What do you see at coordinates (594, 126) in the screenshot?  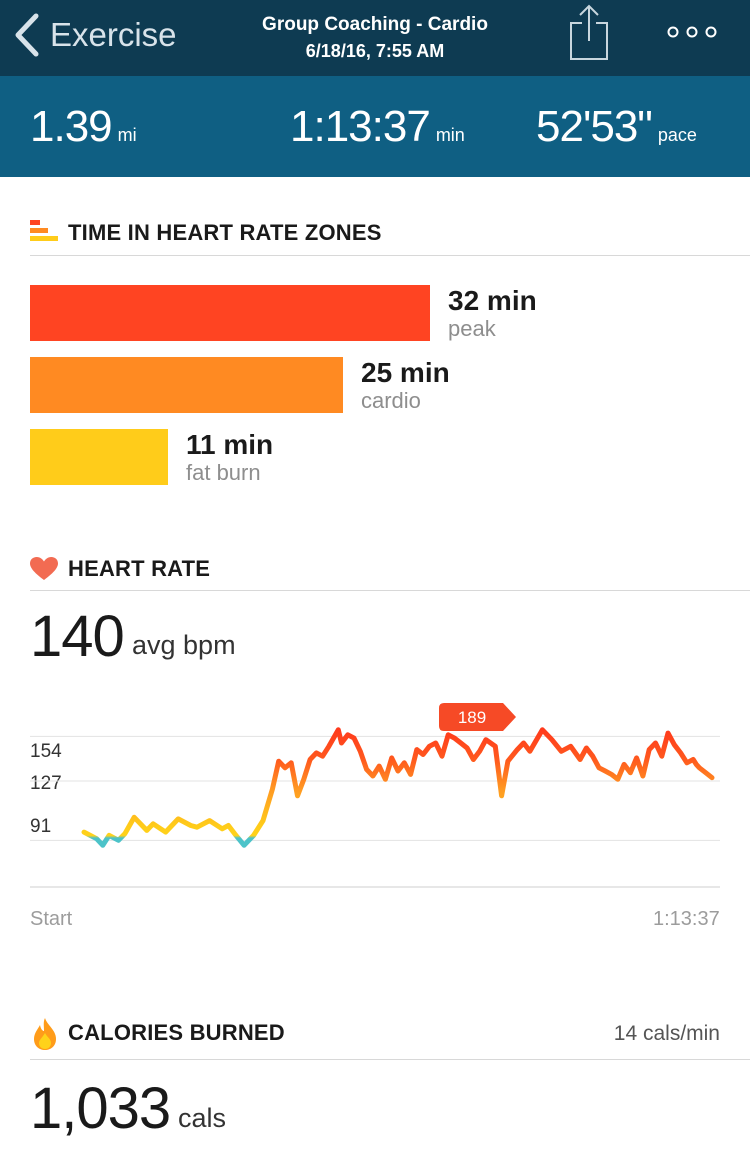 I see `pace-value: 52'53"` at bounding box center [594, 126].